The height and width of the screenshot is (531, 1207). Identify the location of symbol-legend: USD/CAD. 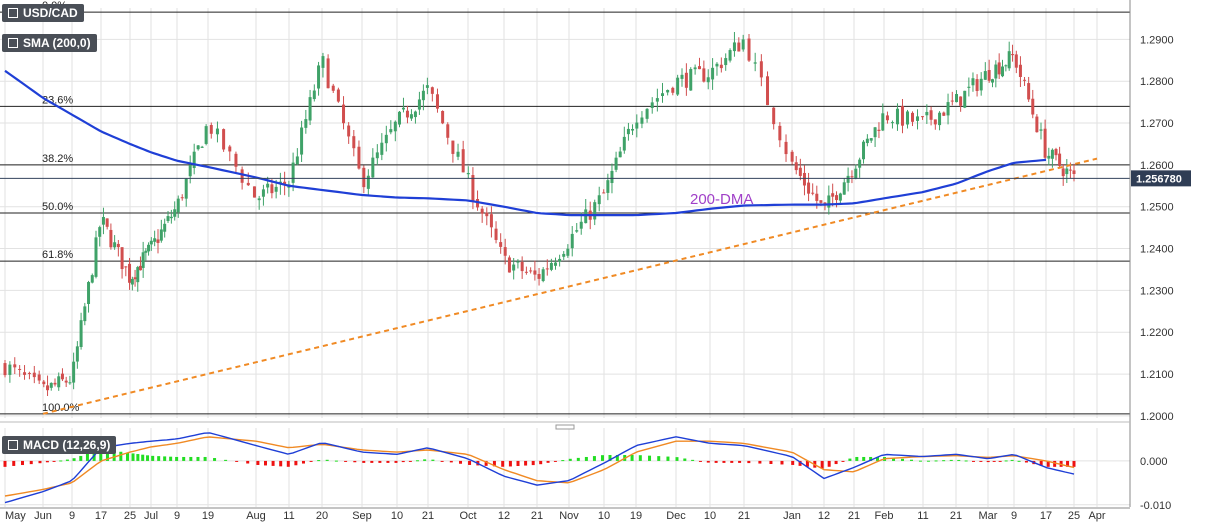
(43, 13).